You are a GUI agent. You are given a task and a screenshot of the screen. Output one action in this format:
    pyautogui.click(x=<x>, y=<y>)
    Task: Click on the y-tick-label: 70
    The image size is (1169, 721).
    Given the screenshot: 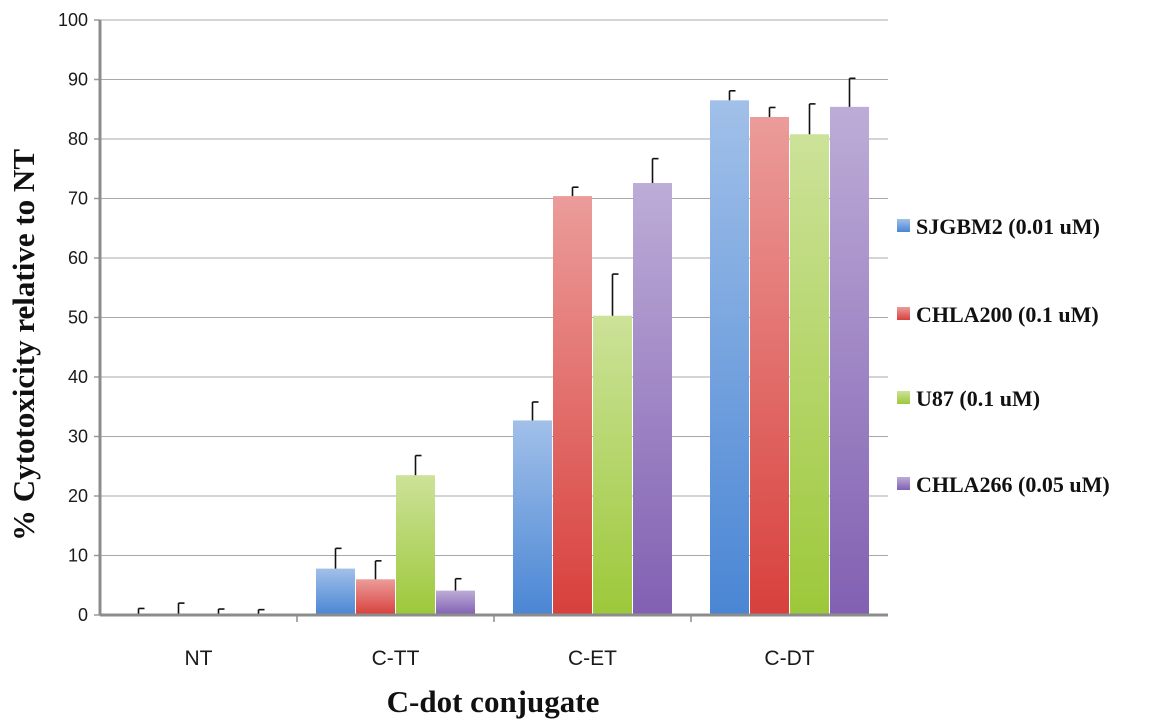 What is the action you would take?
    pyautogui.click(x=78, y=199)
    